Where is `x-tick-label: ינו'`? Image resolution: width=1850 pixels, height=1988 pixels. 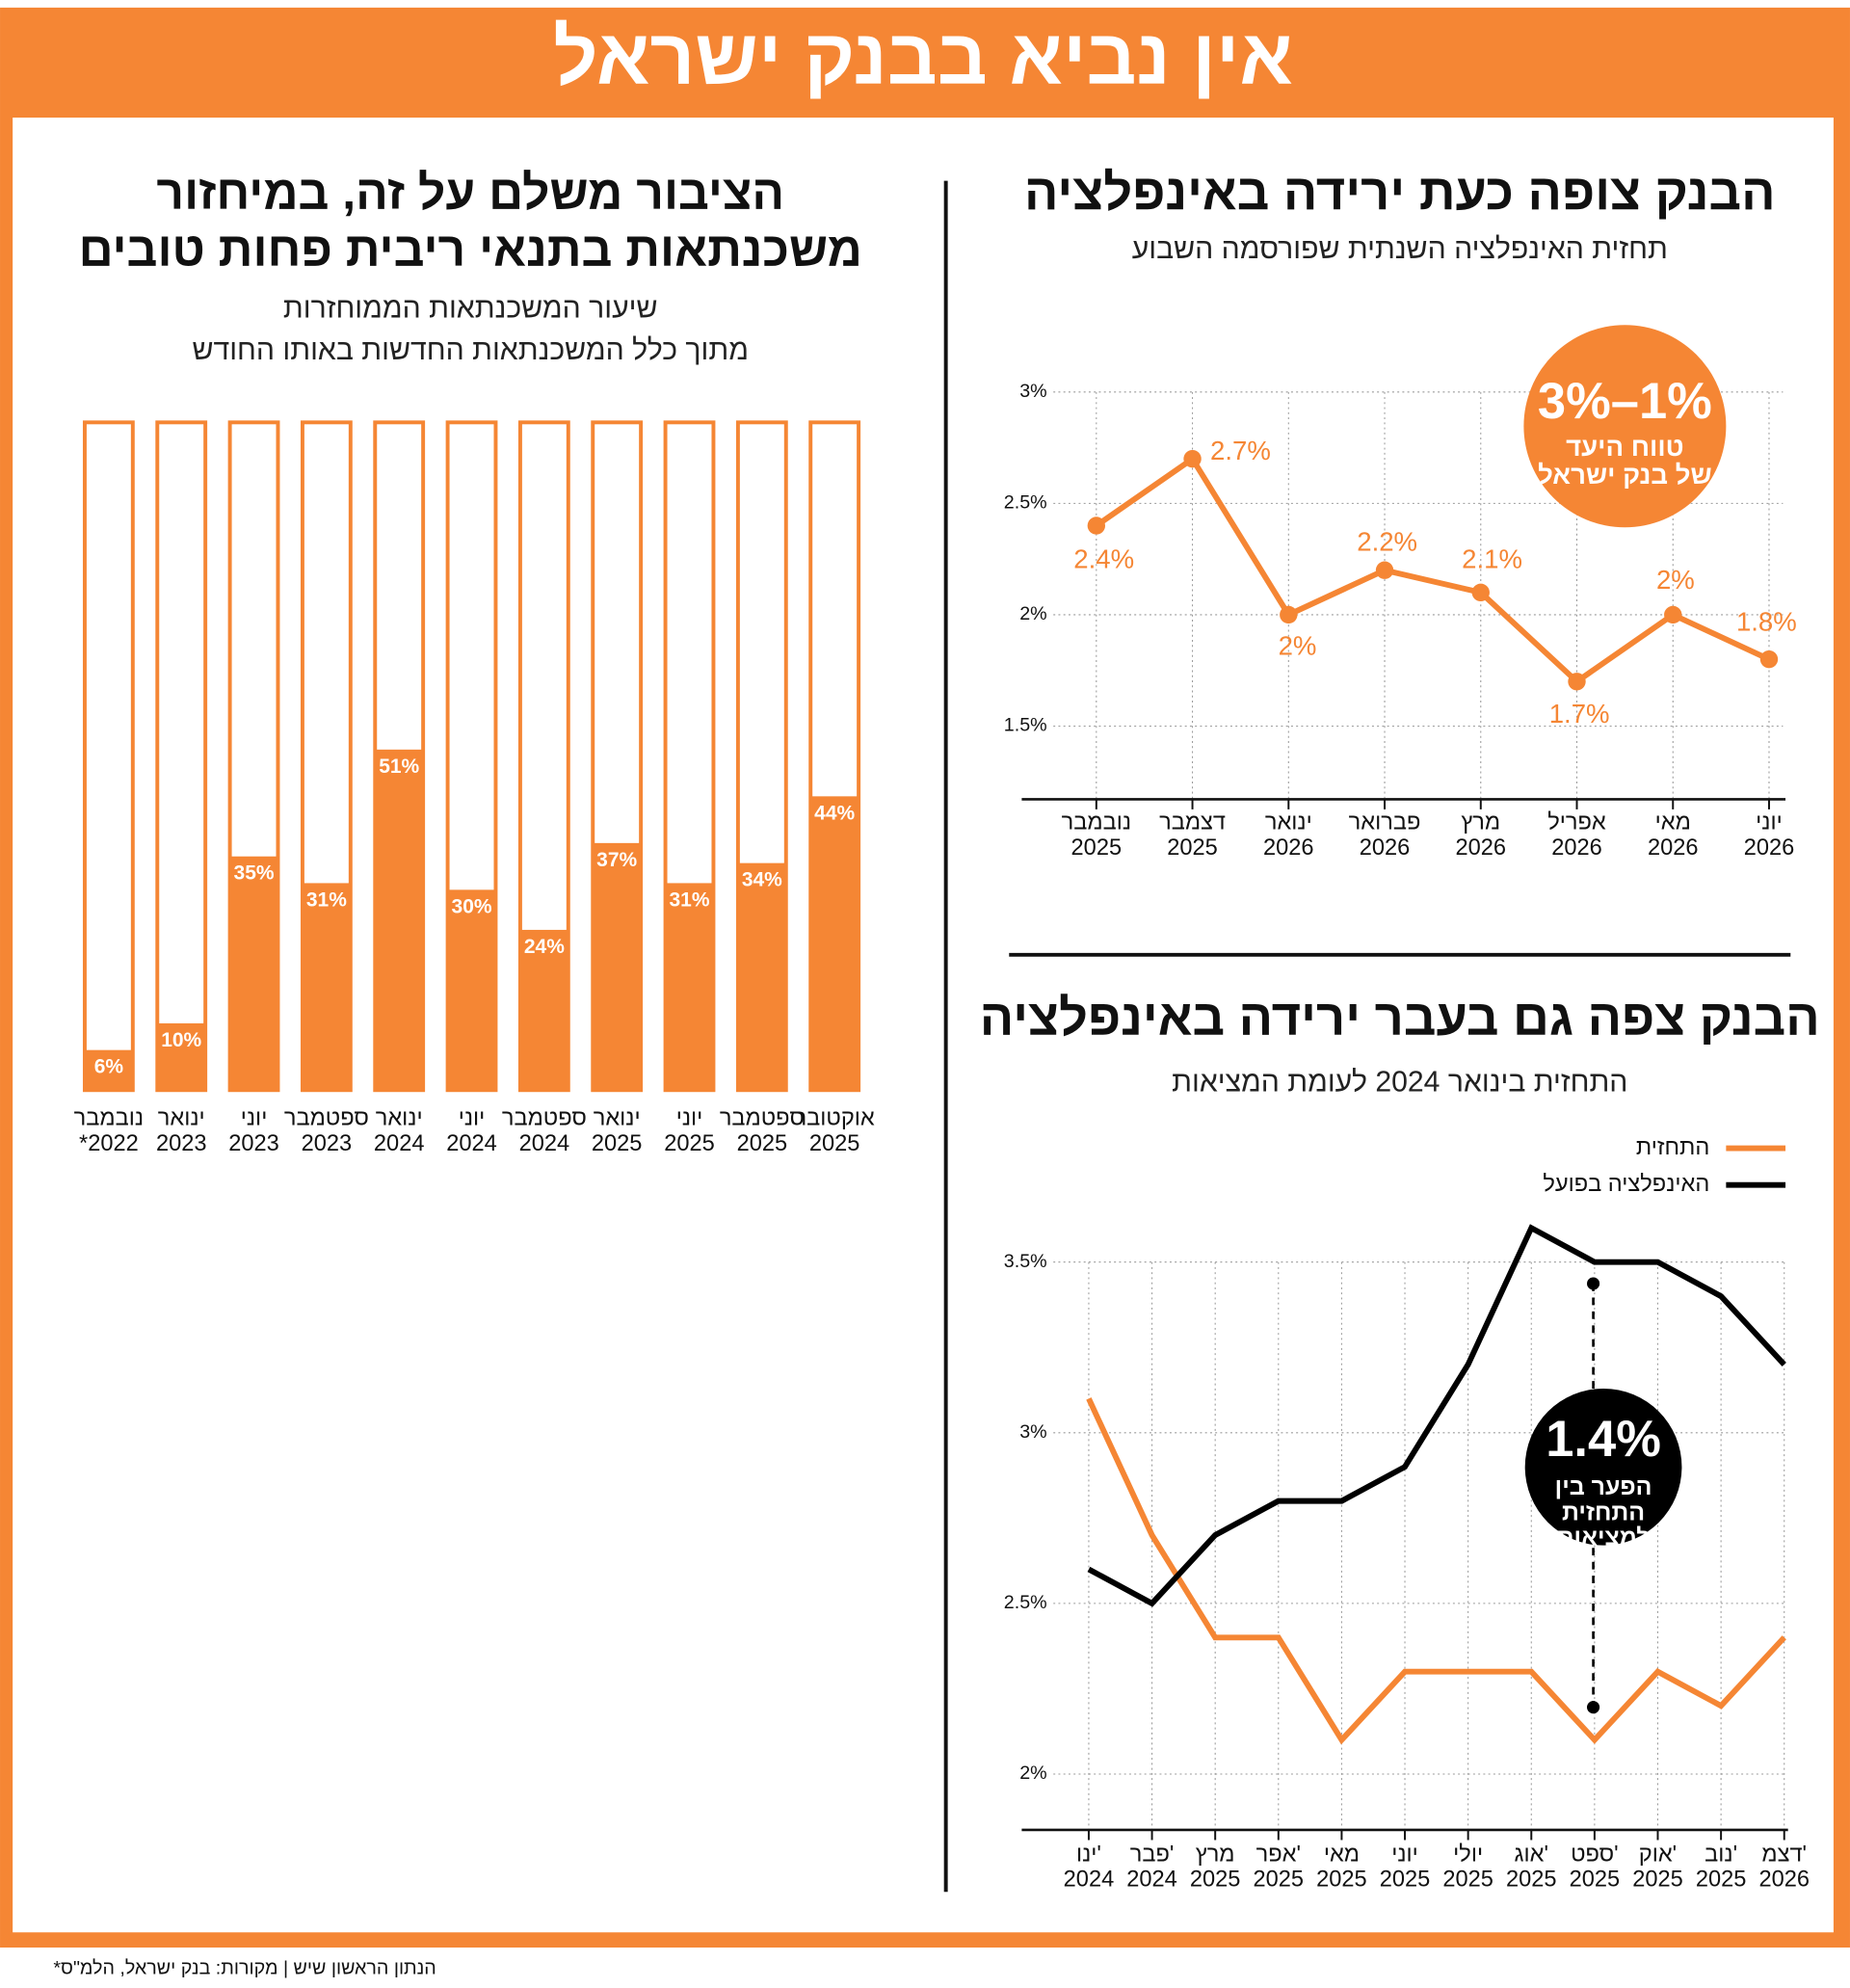
x-tick-label: ינו' is located at coordinates (1088, 1854).